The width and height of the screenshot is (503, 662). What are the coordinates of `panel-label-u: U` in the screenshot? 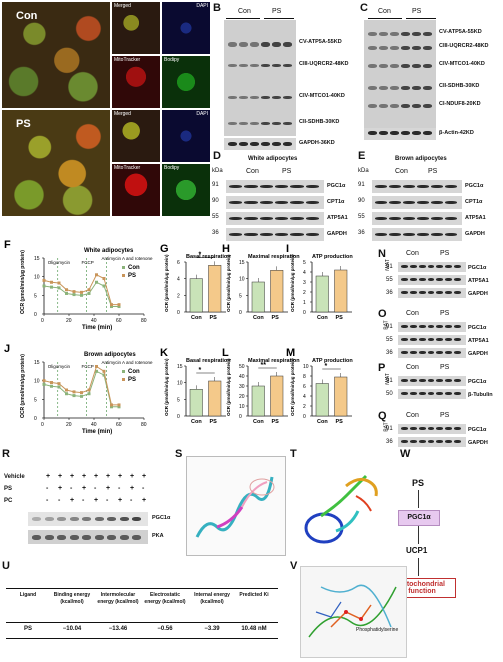 It's located at (6, 566).